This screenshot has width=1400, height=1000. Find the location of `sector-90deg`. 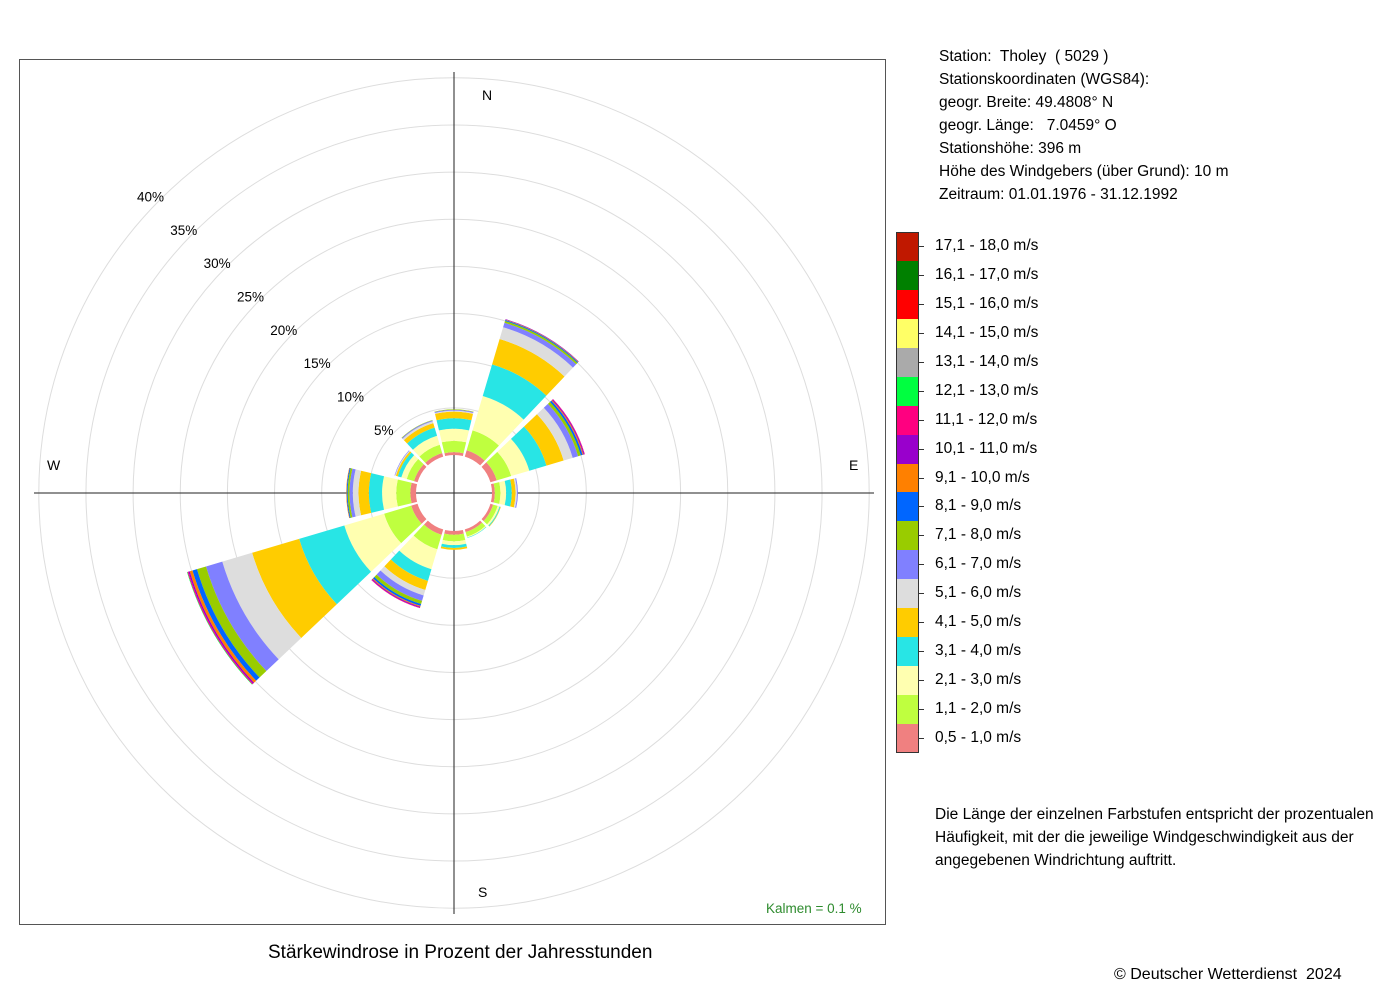

sector-90deg is located at coordinates (504, 493).